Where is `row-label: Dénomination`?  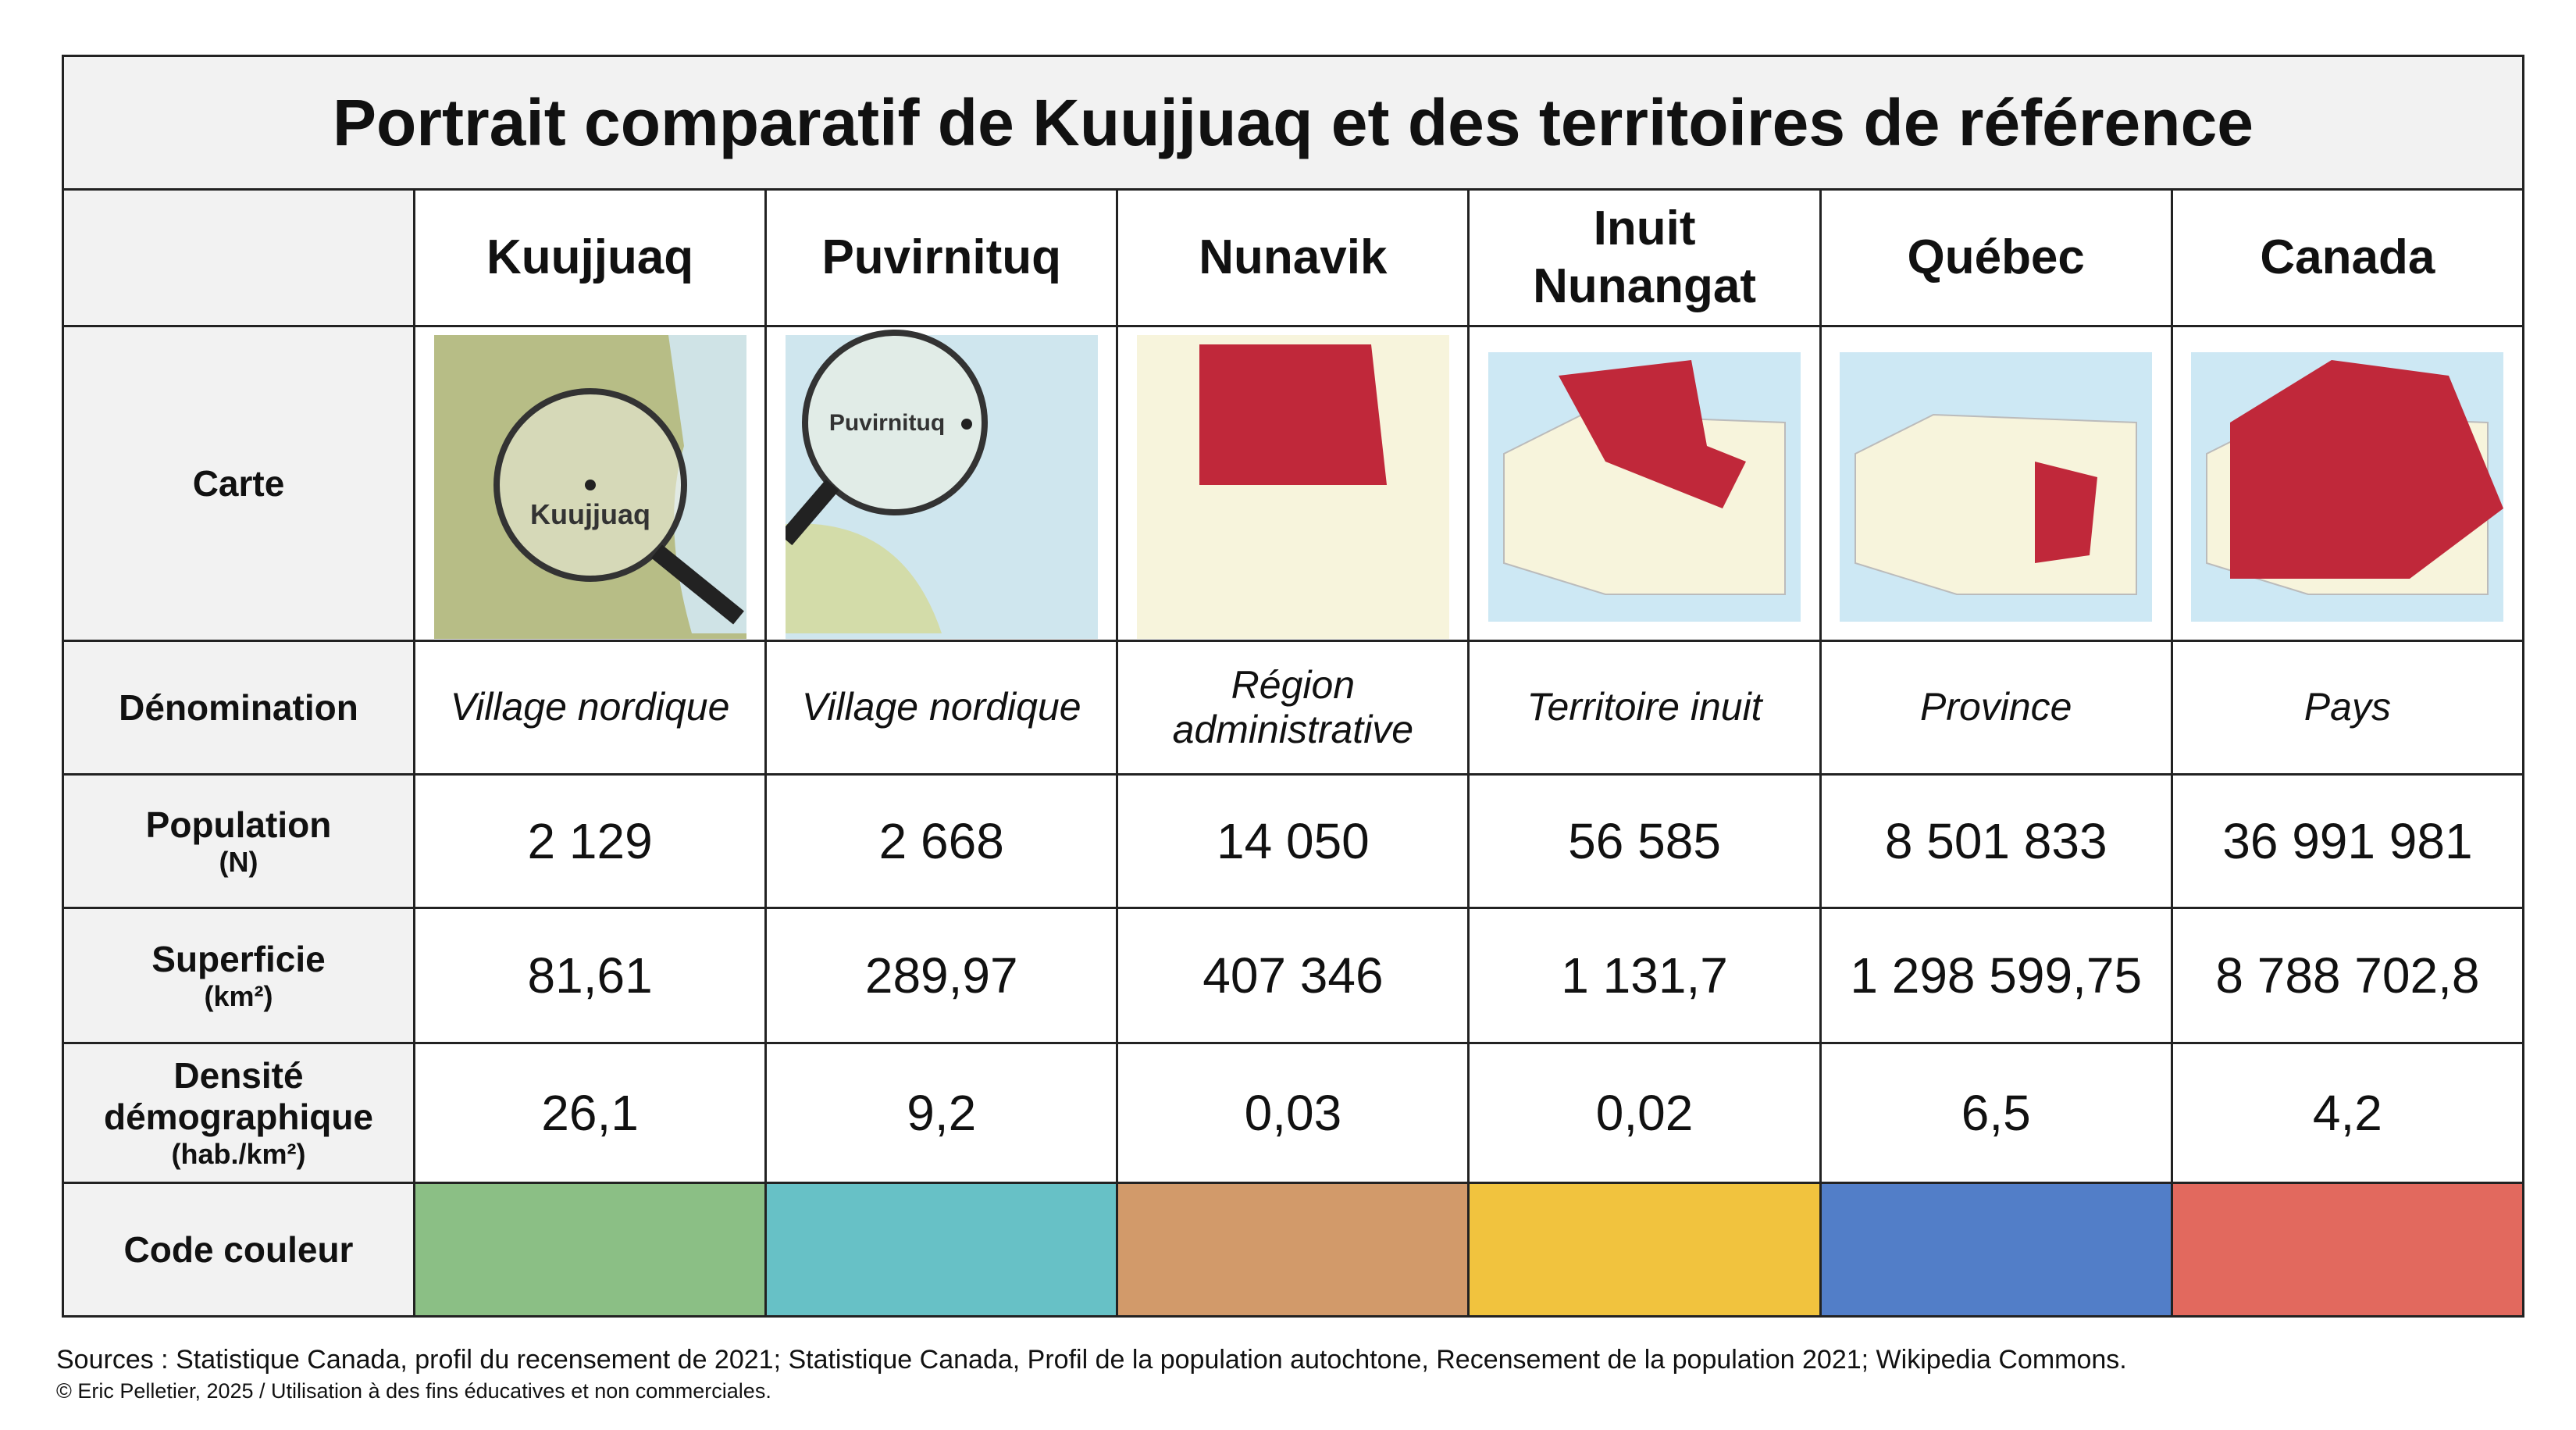
row-label: Dénomination is located at coordinates (239, 708).